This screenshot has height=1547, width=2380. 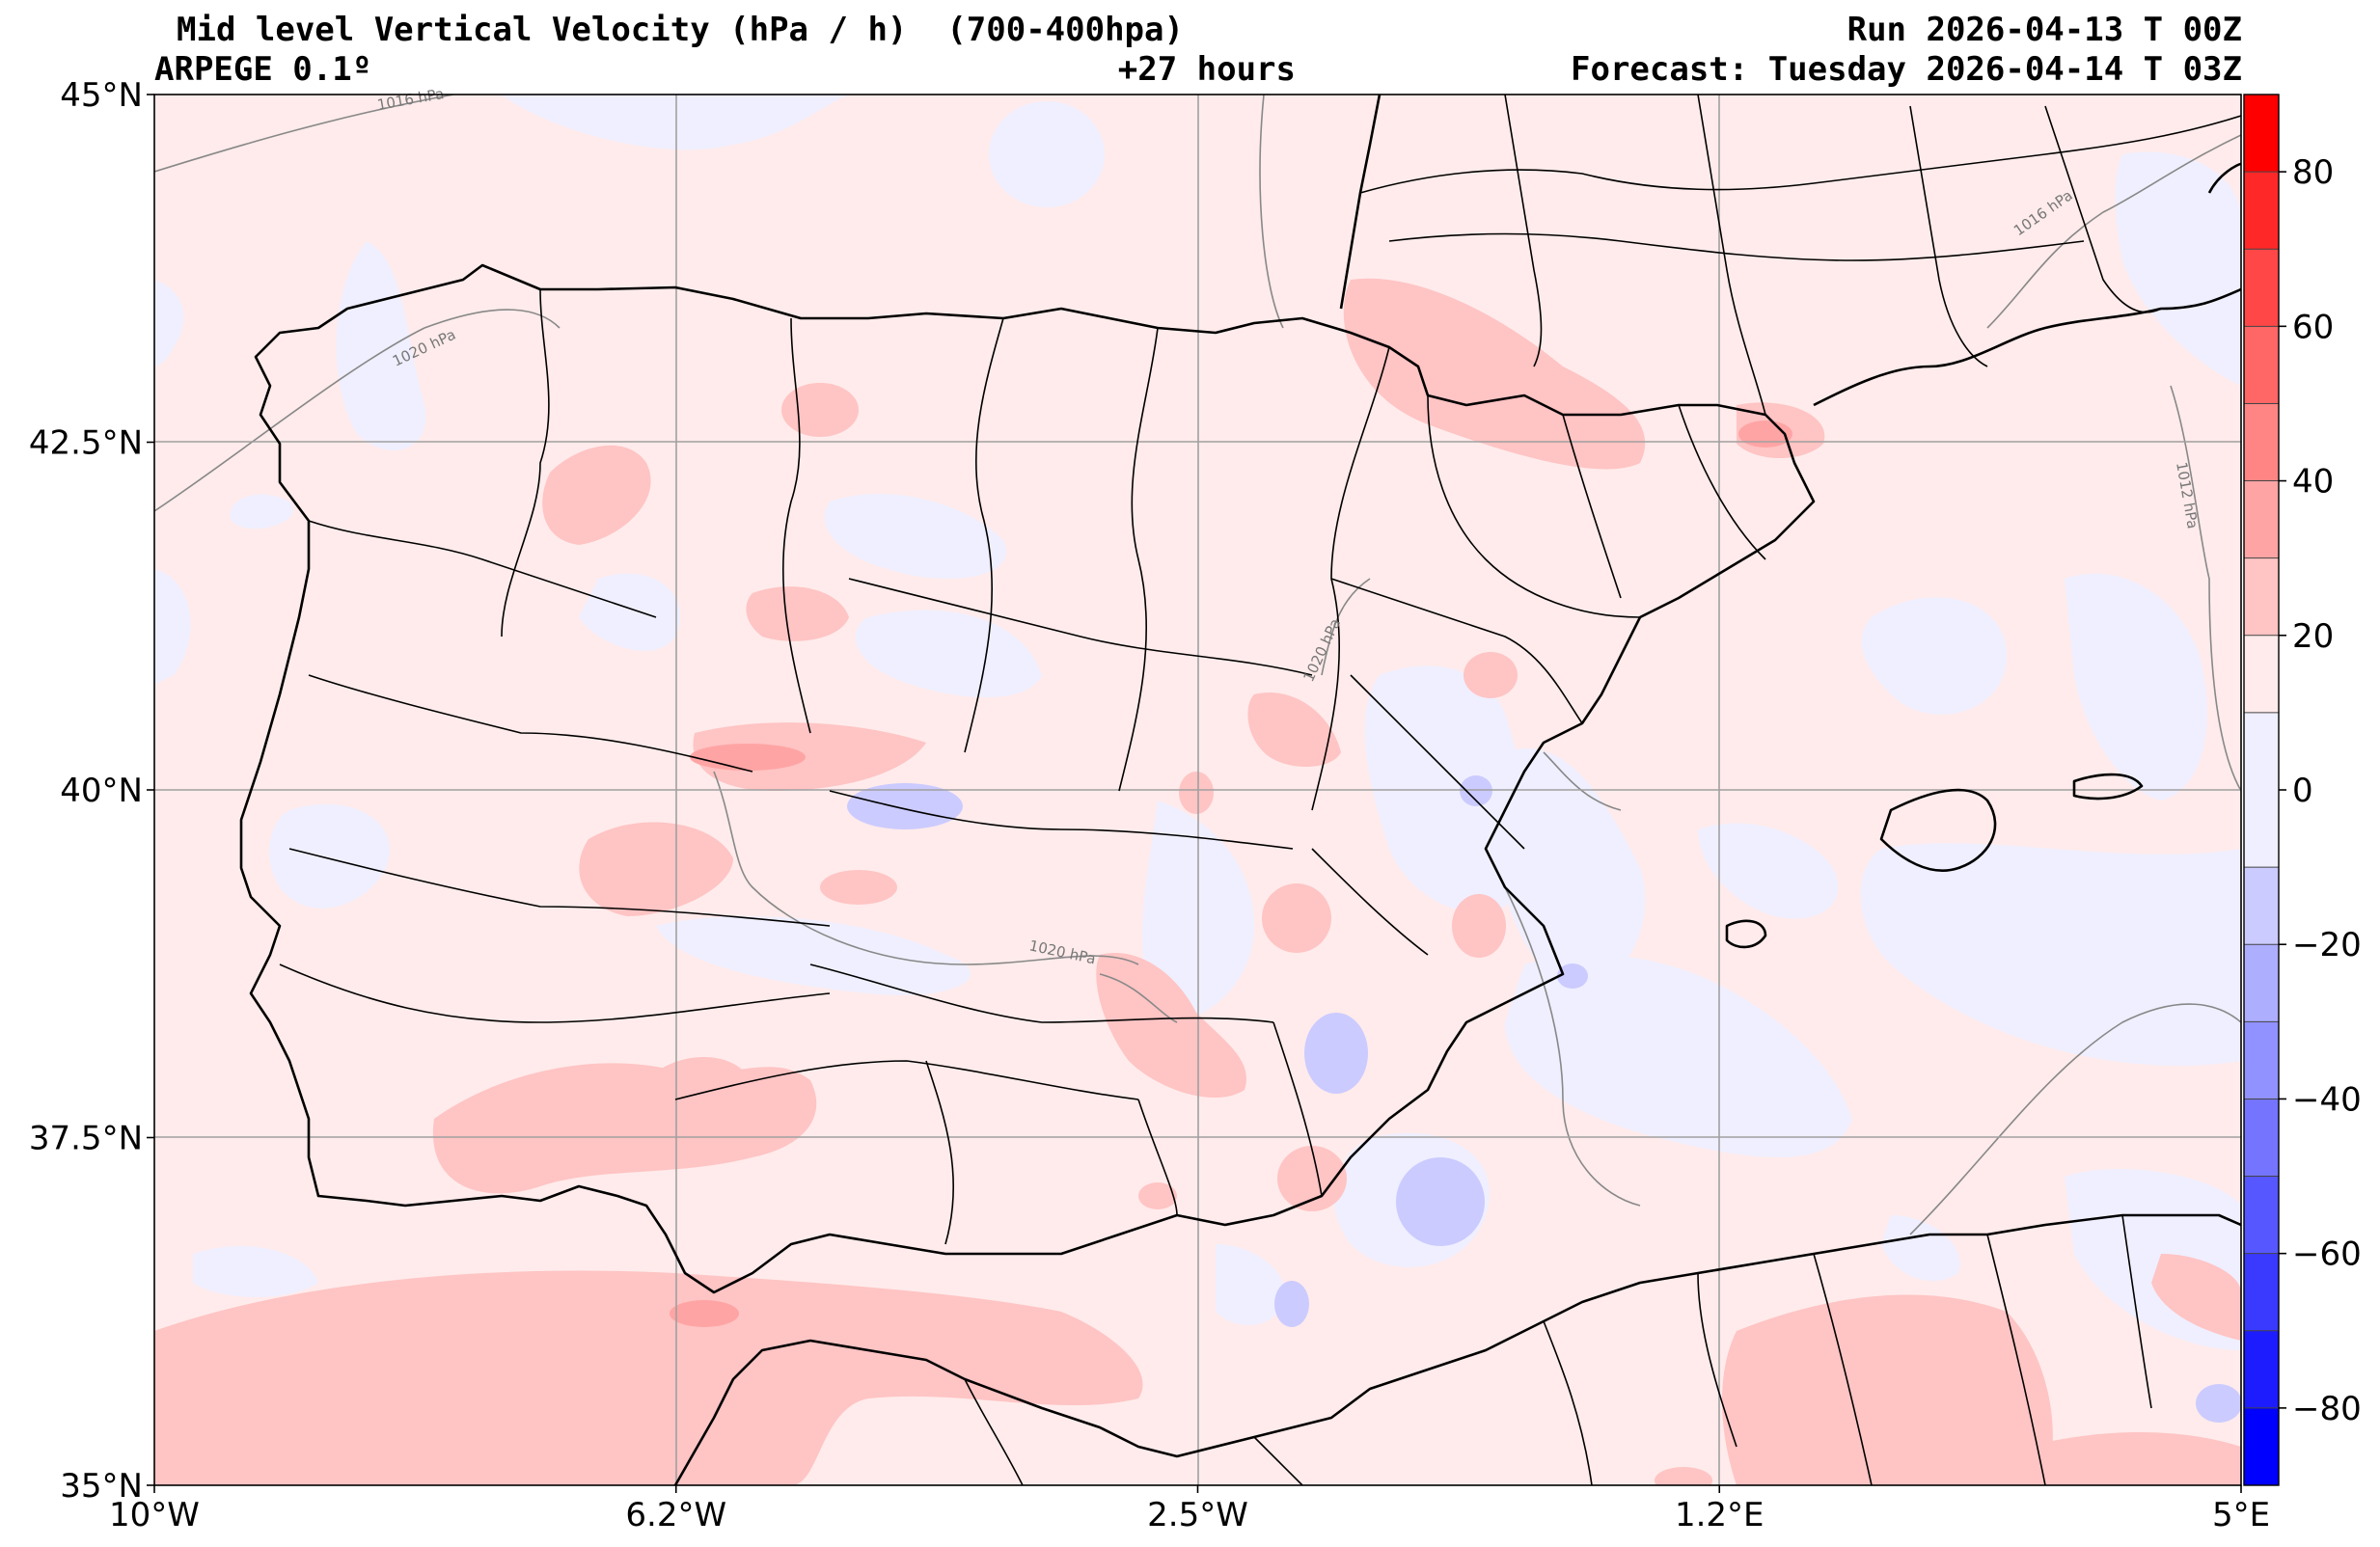 What do you see at coordinates (675, 1515) in the screenshot?
I see `lon-tick-label: 6.2°W` at bounding box center [675, 1515].